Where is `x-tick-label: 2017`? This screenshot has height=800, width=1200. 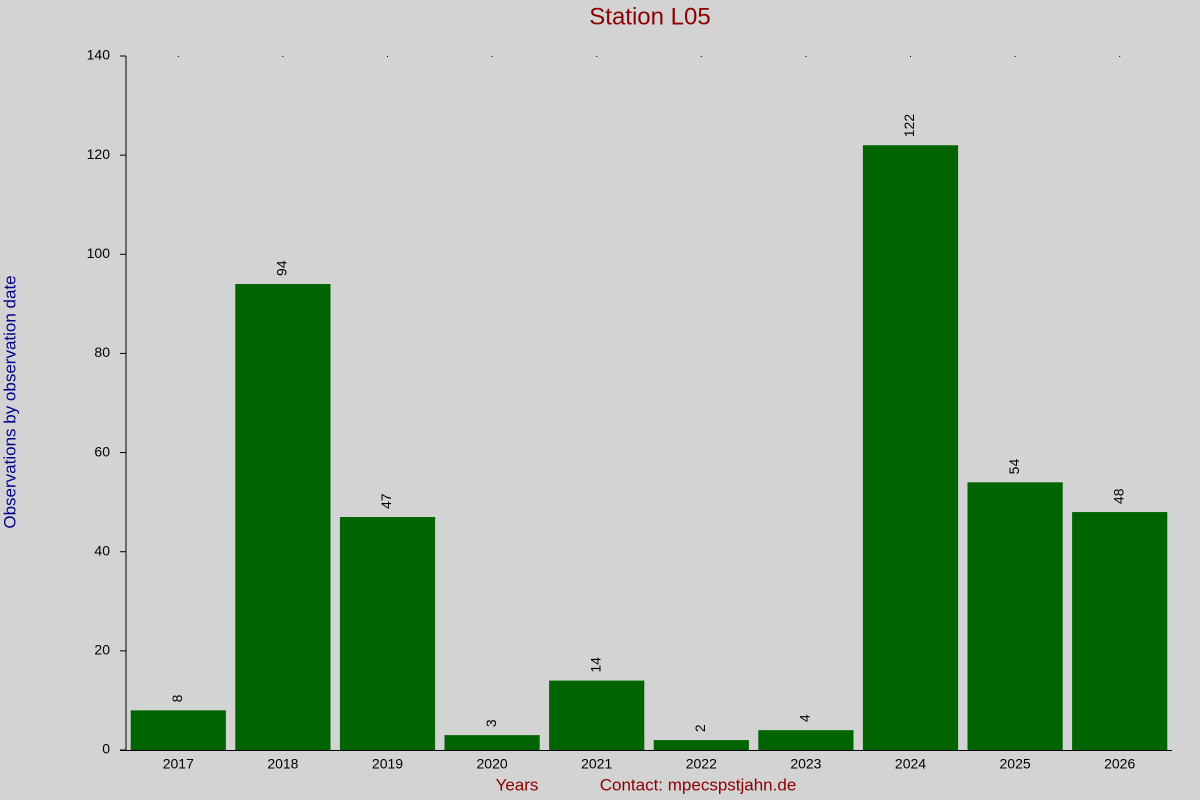
x-tick-label: 2017 is located at coordinates (178, 764).